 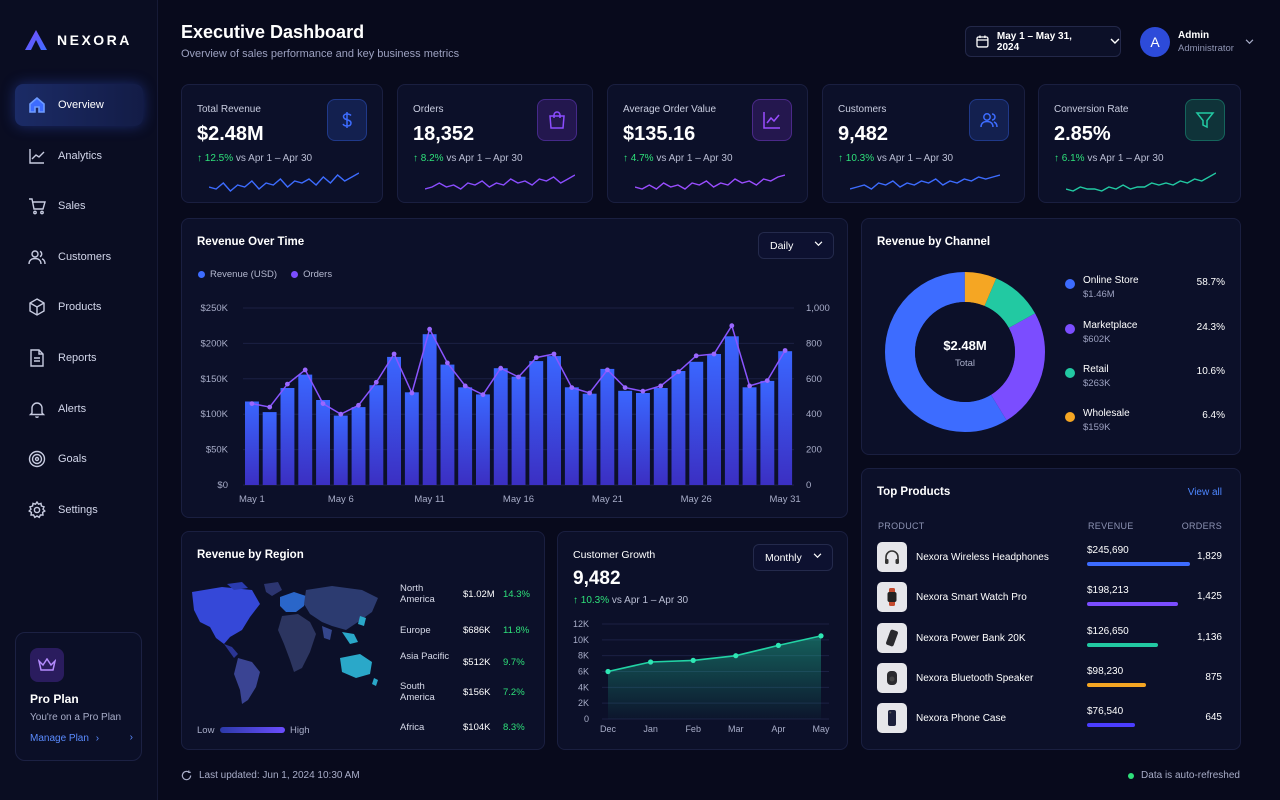 I want to click on product-orders: 1,136, so click(x=1209, y=637).